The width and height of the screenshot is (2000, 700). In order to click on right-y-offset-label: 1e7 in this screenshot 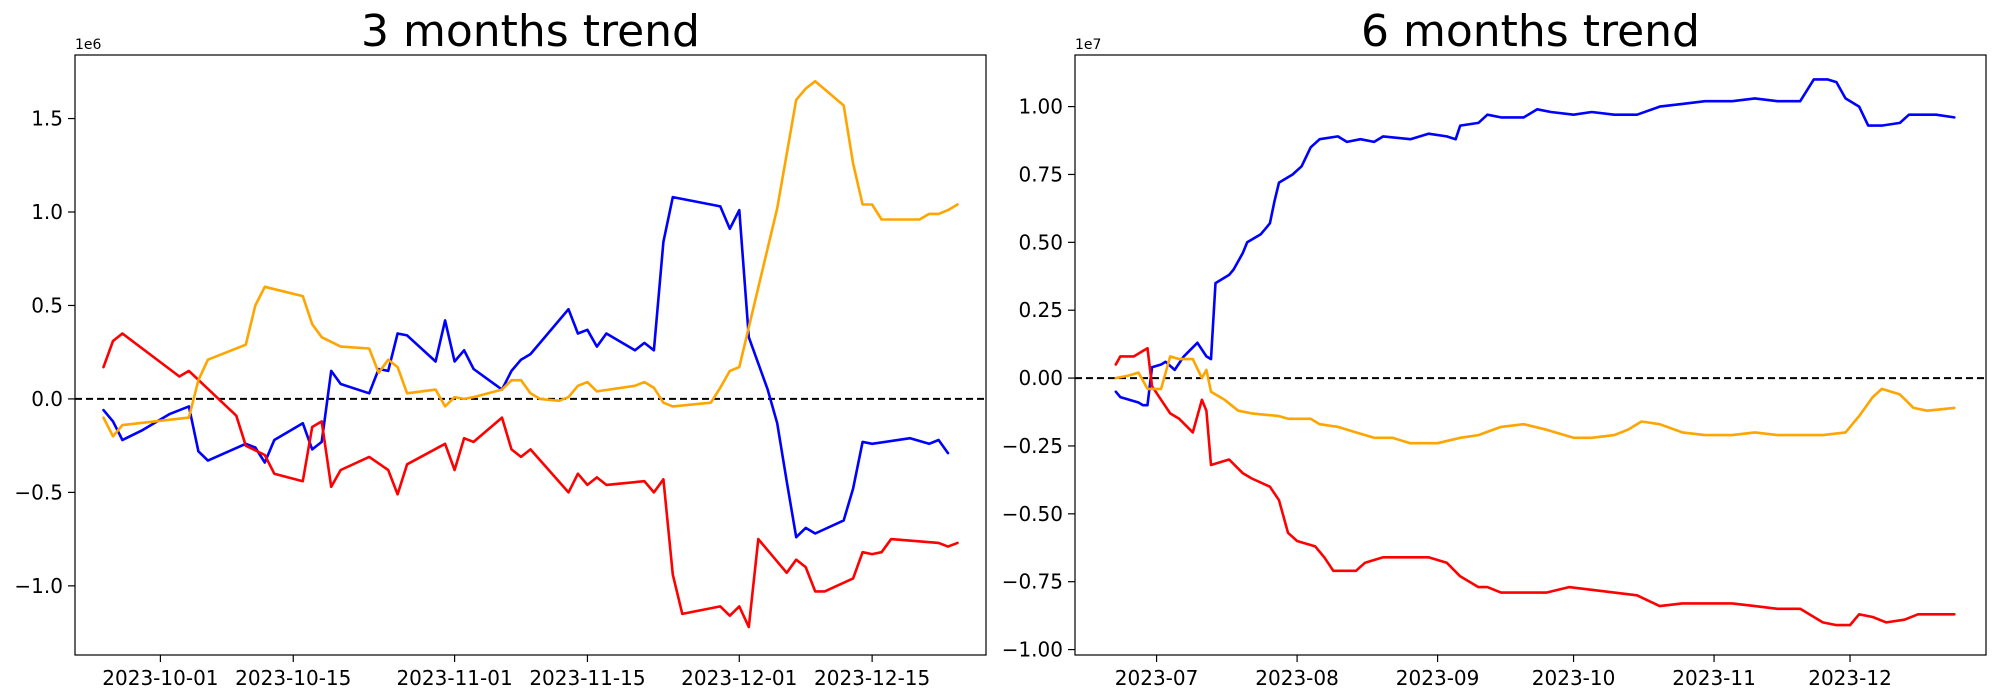, I will do `click(1088, 45)`.